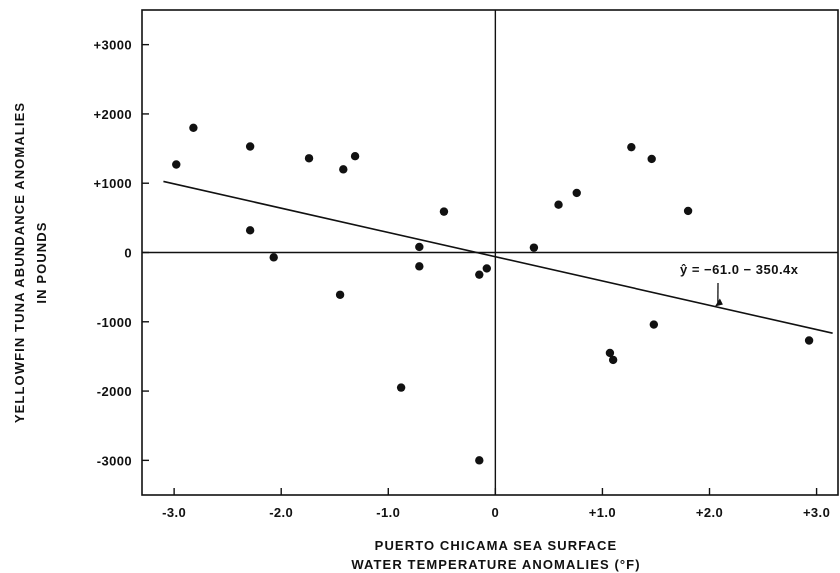 This screenshot has height=573, width=840. Describe the element at coordinates (709, 512) in the screenshot. I see `x-tick-label: +2.0` at that location.